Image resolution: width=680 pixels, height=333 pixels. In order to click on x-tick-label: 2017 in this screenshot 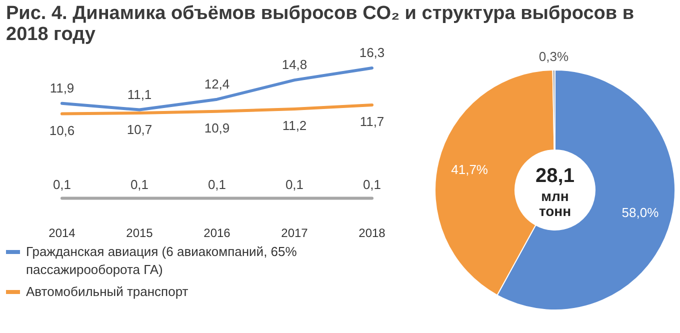, I will do `click(294, 233)`.